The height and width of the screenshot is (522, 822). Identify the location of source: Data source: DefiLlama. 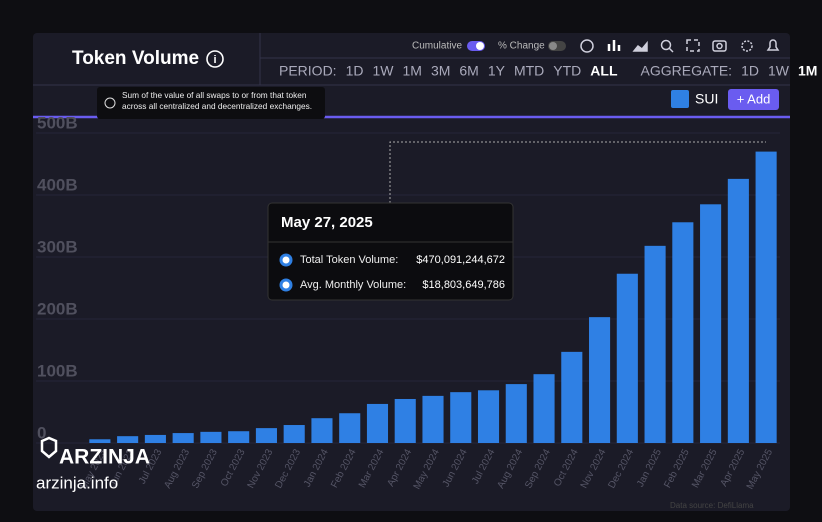
(712, 505).